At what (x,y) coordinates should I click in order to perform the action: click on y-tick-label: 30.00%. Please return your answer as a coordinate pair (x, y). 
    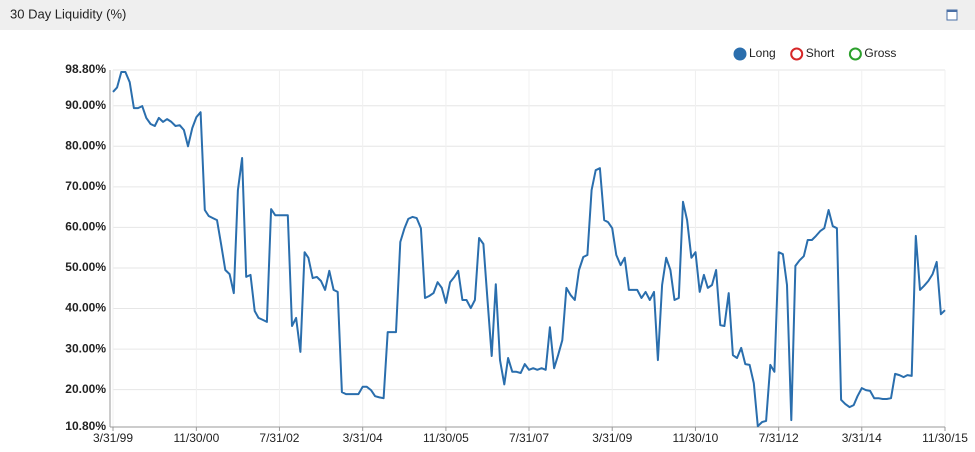
    Looking at the image, I should click on (85, 348).